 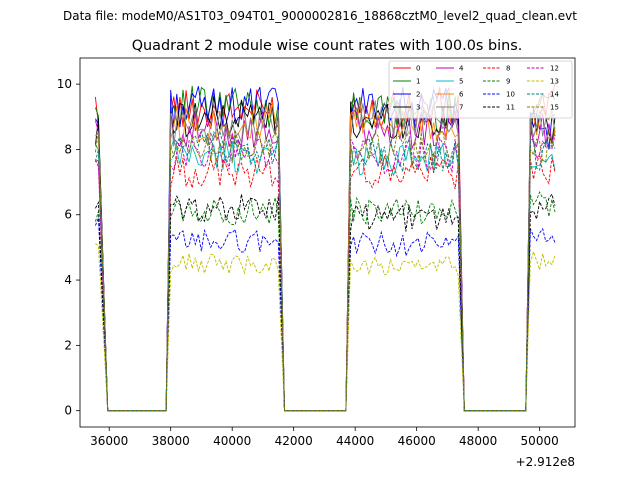 What do you see at coordinates (508, 69) in the screenshot?
I see `legend-label-8: 8` at bounding box center [508, 69].